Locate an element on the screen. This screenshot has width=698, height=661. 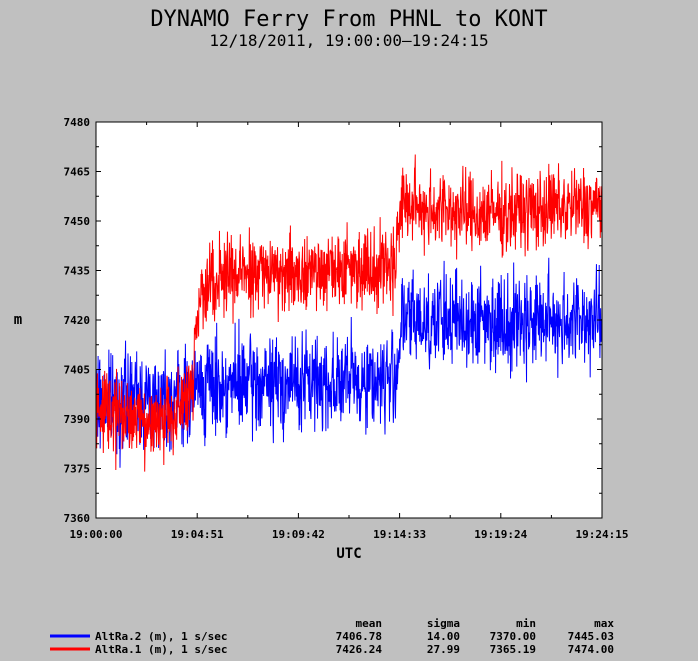
legend-label: AltRa.1 (m), 1 s/sec is located at coordinates (161, 649).